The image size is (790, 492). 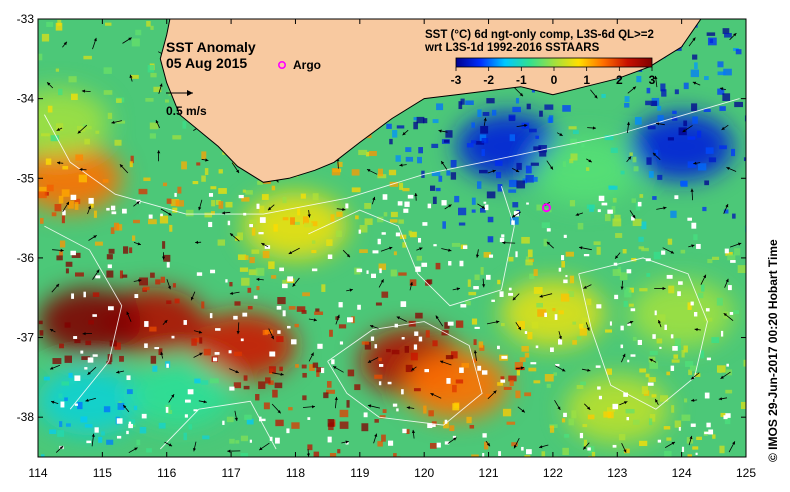 I want to click on x-tick-label: 115, so click(x=102, y=473).